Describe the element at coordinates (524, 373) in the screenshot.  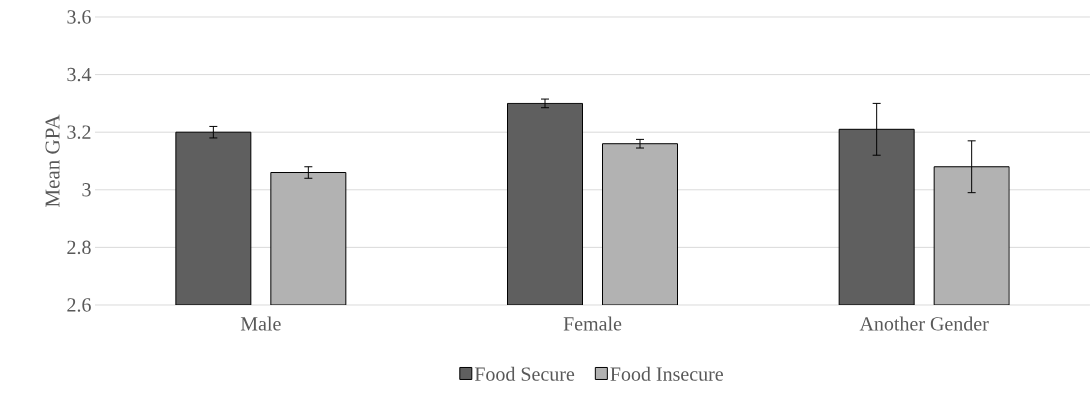
I see `legend-label: Food Secure` at that location.